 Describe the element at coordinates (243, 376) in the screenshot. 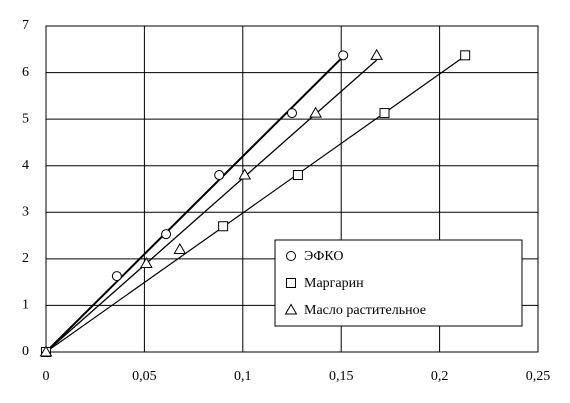

I see `x-tick-label: 0,1` at that location.